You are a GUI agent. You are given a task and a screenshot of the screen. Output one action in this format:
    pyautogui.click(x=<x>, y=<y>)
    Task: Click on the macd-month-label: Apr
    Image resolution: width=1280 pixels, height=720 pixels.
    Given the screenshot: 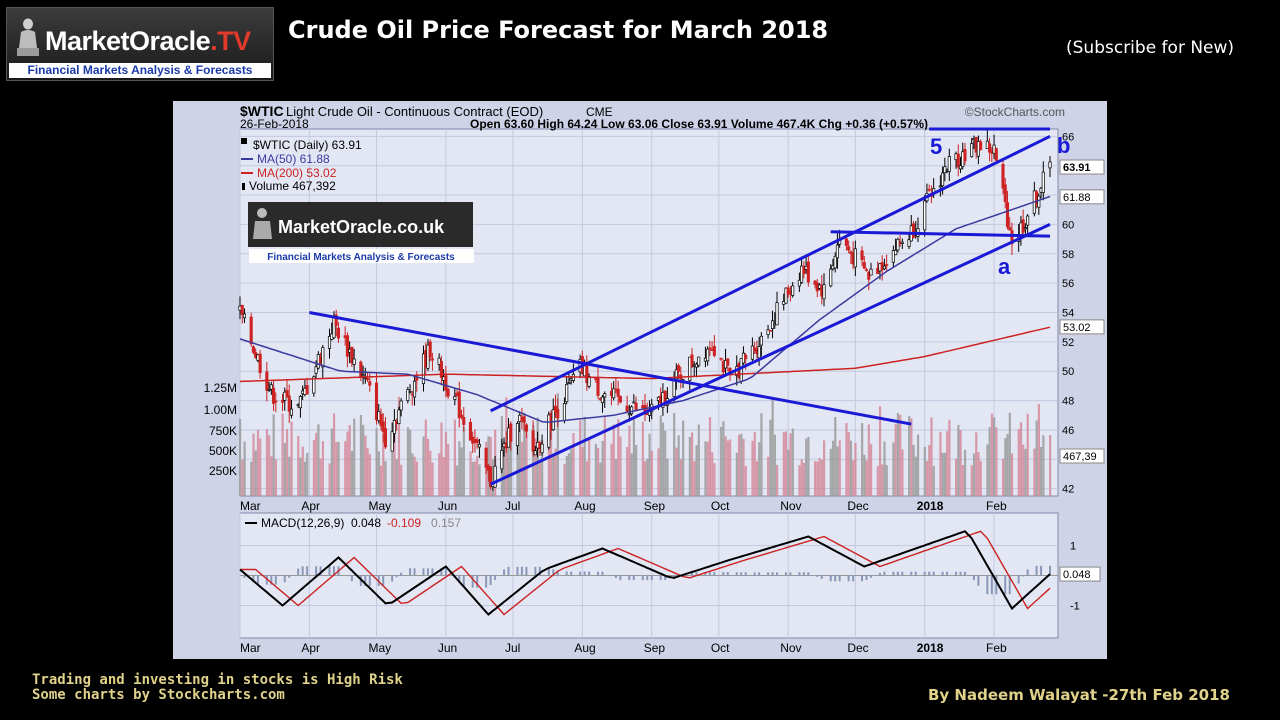 What is the action you would take?
    pyautogui.click(x=310, y=648)
    